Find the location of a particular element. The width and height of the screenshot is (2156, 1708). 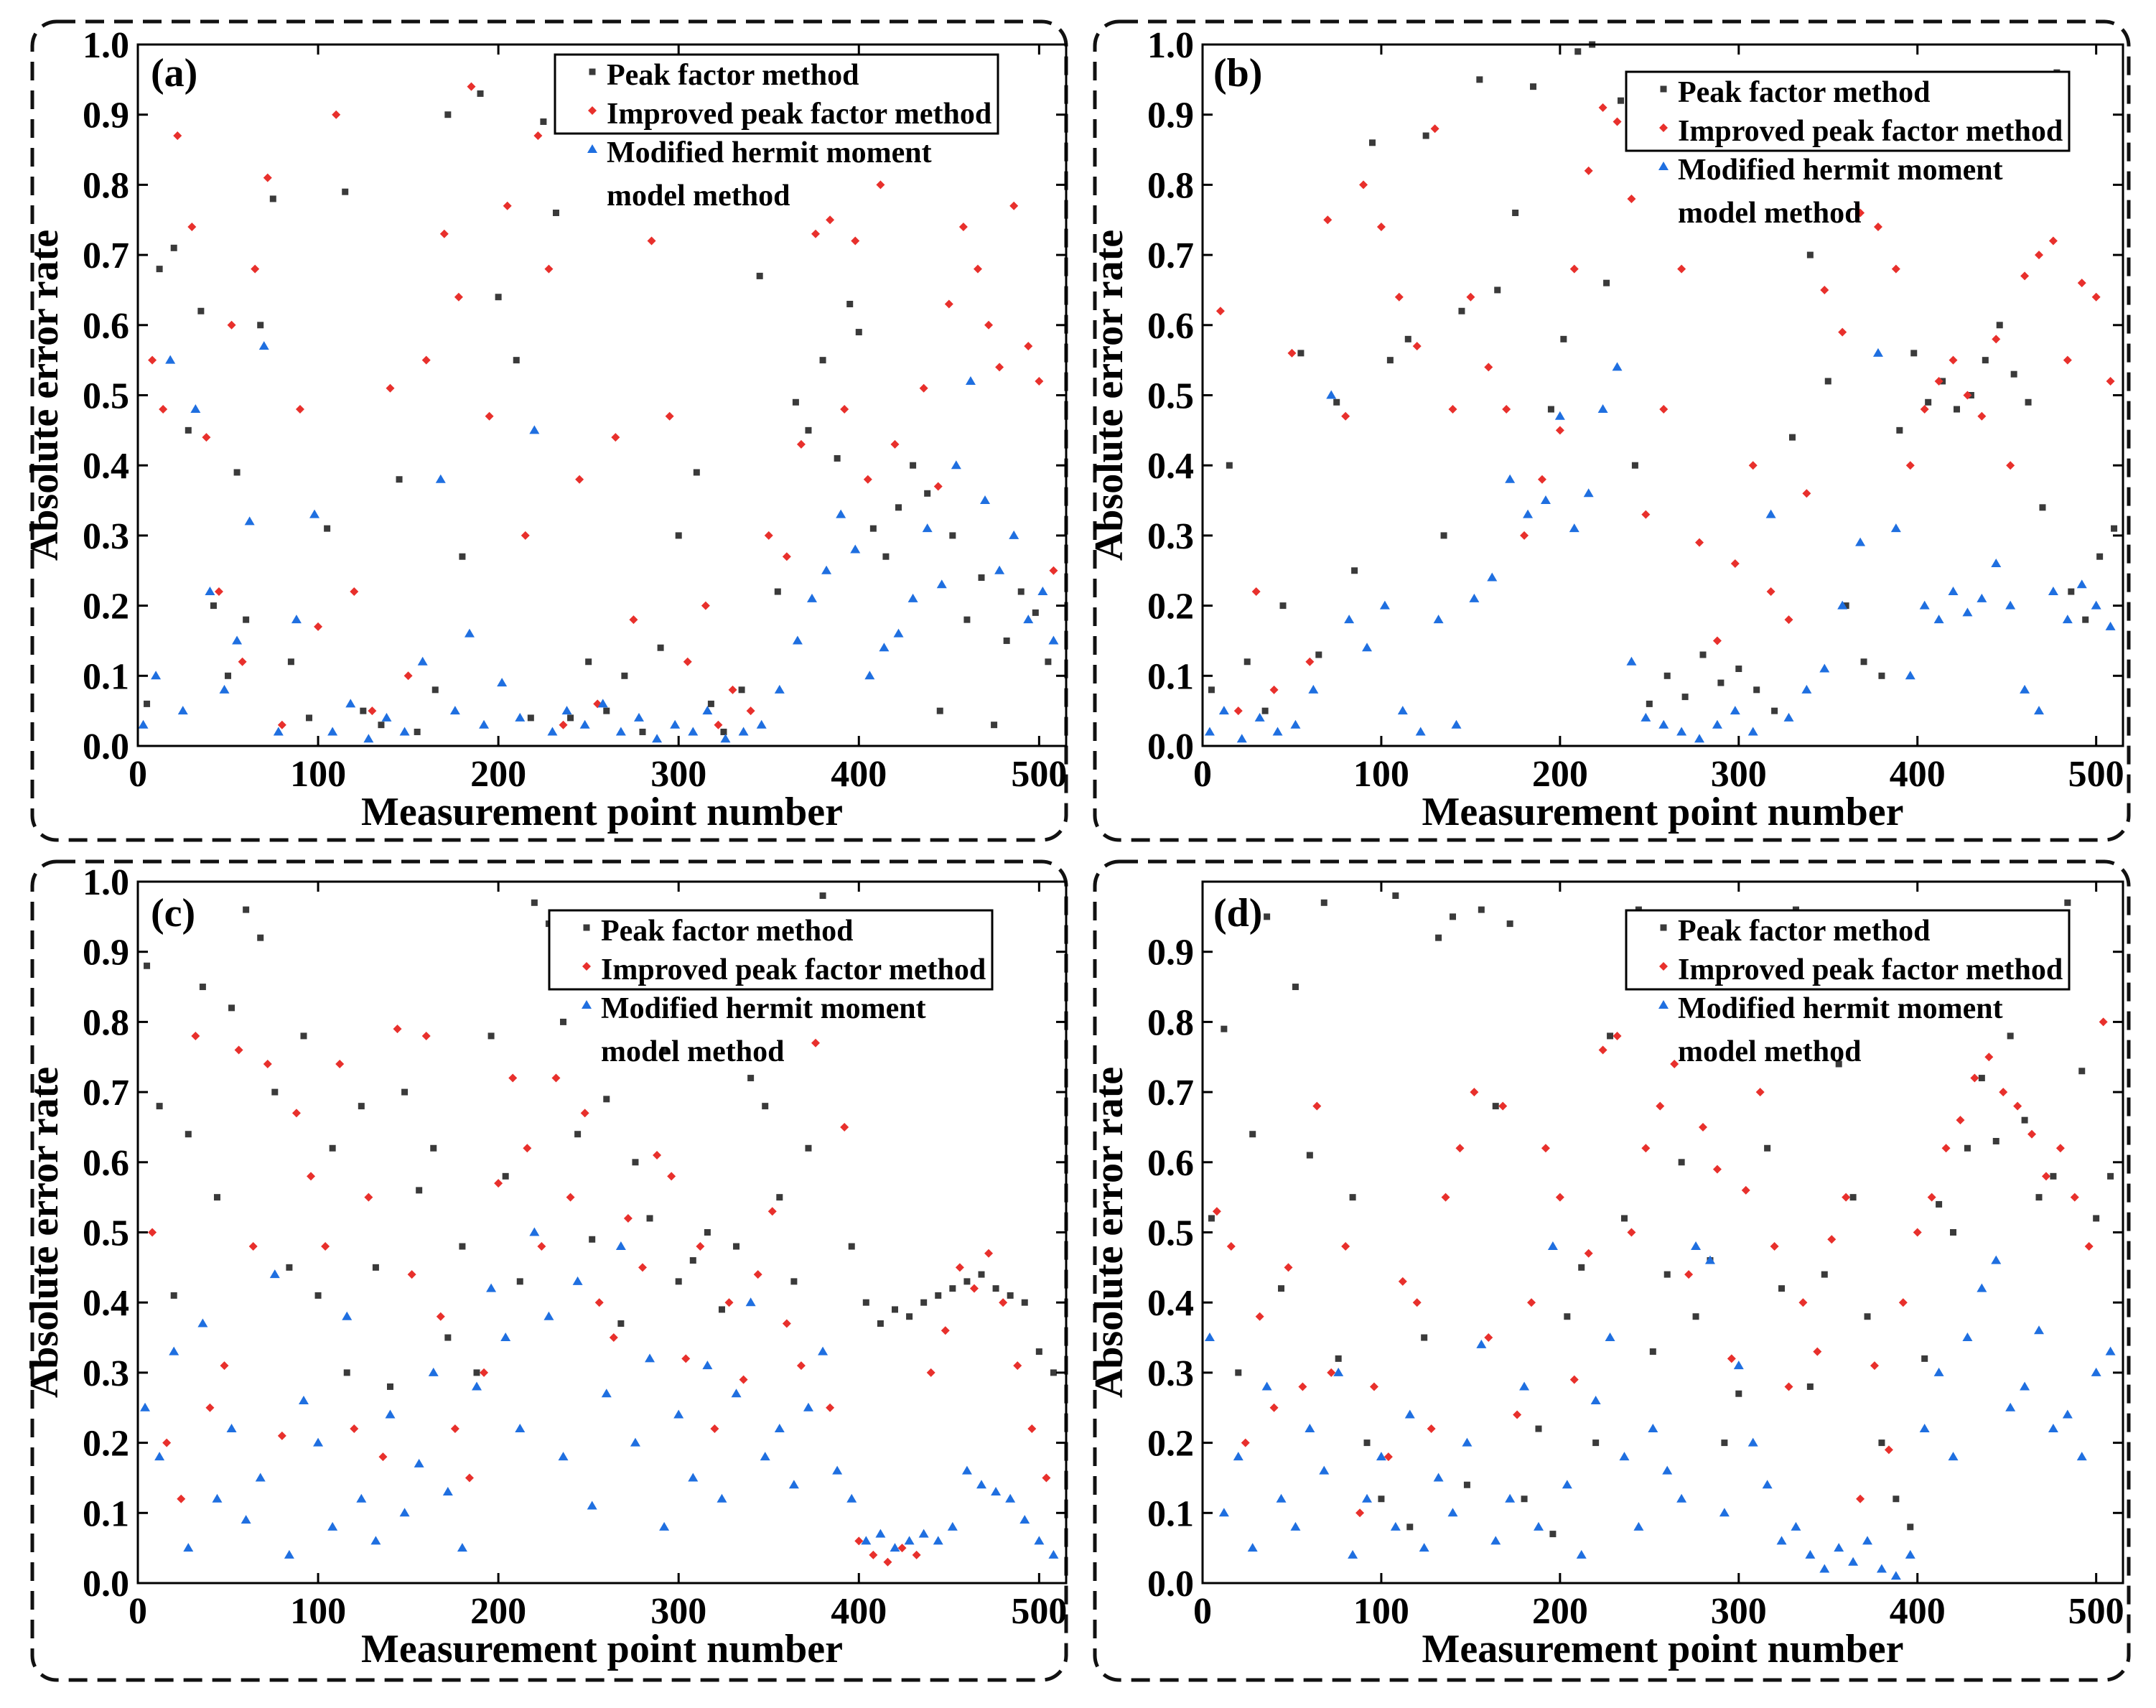

x-tick-label: 500 is located at coordinates (1039, 774).